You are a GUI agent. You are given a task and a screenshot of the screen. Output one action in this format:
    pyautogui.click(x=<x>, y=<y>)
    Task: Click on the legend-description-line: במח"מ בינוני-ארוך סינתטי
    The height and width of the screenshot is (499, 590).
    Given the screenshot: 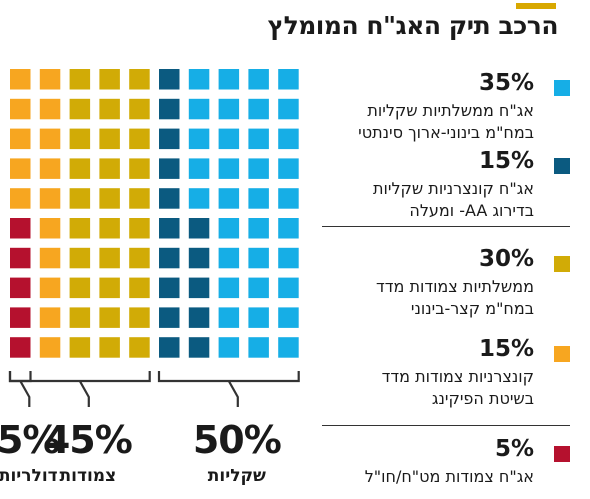 What is the action you would take?
    pyautogui.click(x=446, y=132)
    